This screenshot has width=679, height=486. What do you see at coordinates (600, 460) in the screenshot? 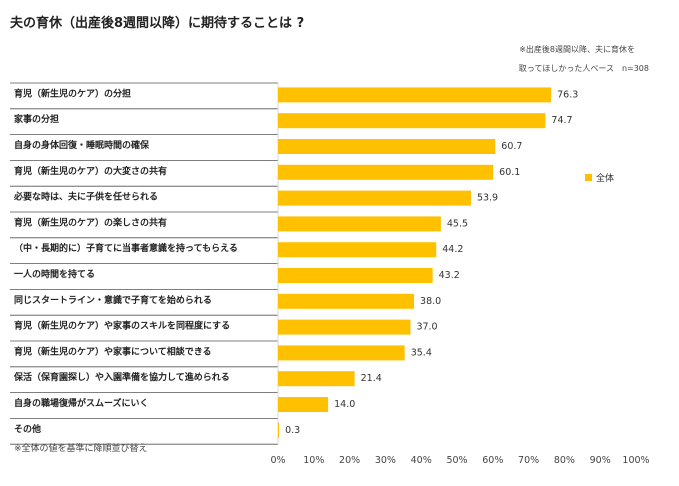
I see `x-tick-label: 90%` at bounding box center [600, 460].